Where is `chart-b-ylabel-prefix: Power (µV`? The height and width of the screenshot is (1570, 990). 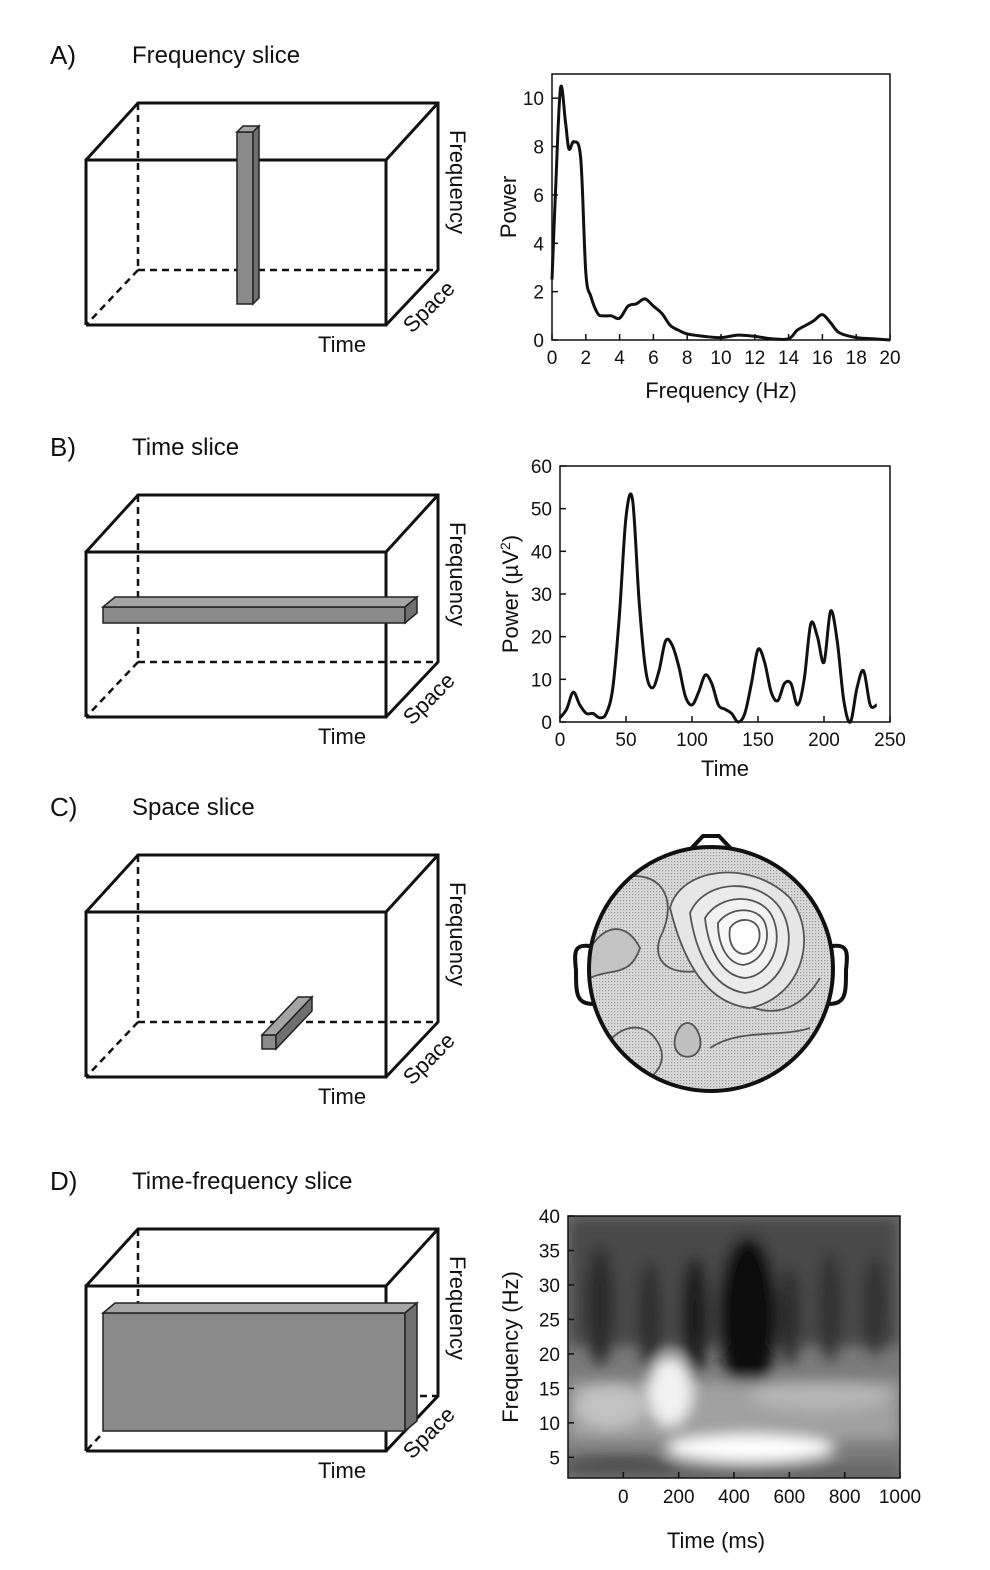
chart-b-ylabel-prefix: Power (µV is located at coordinates (510, 601).